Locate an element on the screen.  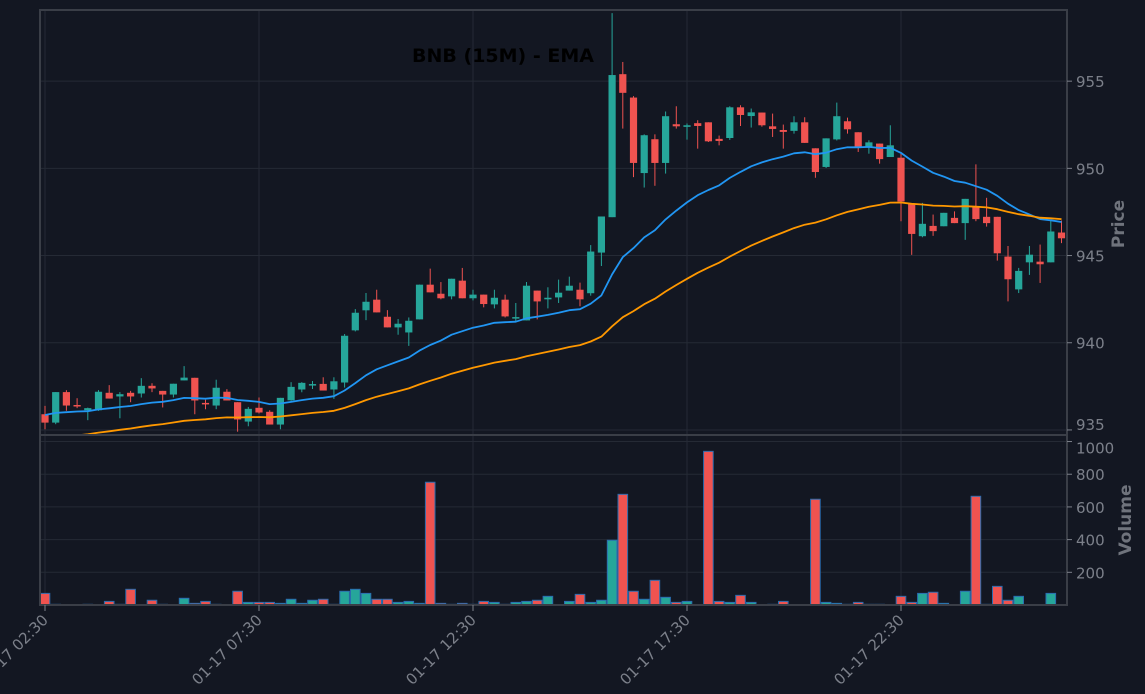
price-tick-label: 935 is located at coordinates (1090, 425).